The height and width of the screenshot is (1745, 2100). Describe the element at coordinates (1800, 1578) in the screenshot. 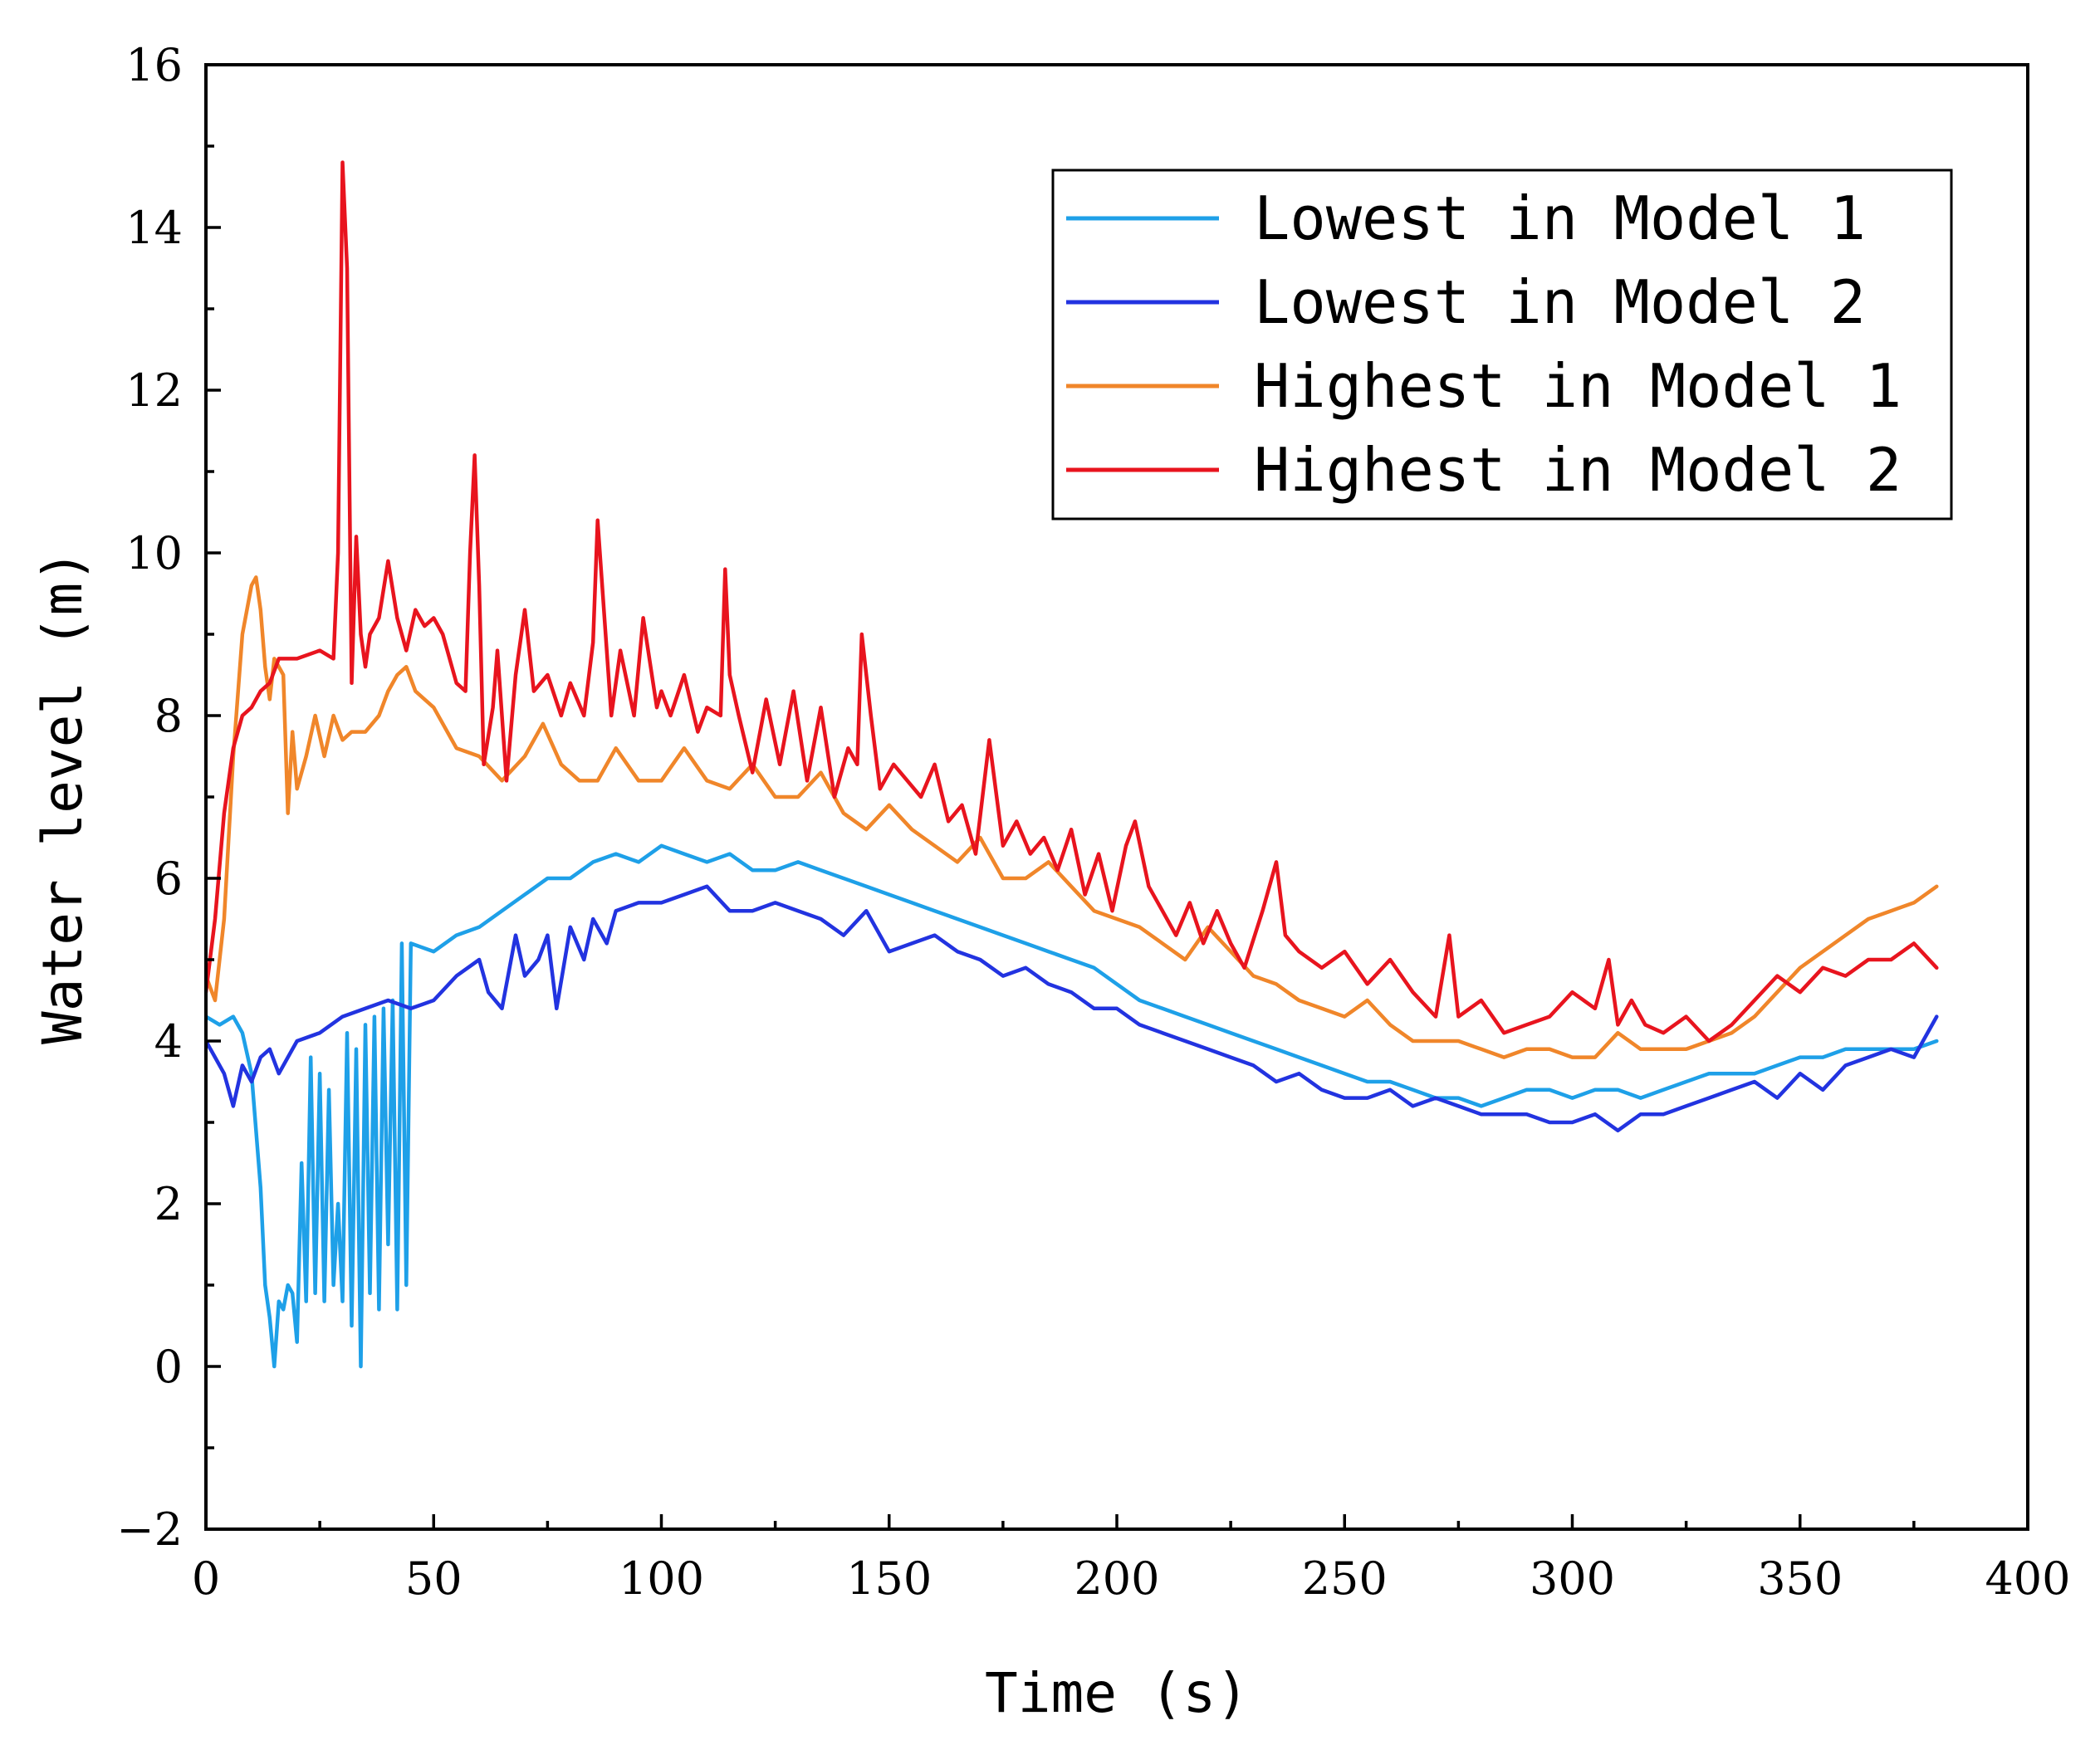

I see `x-tick-label: 350` at that location.